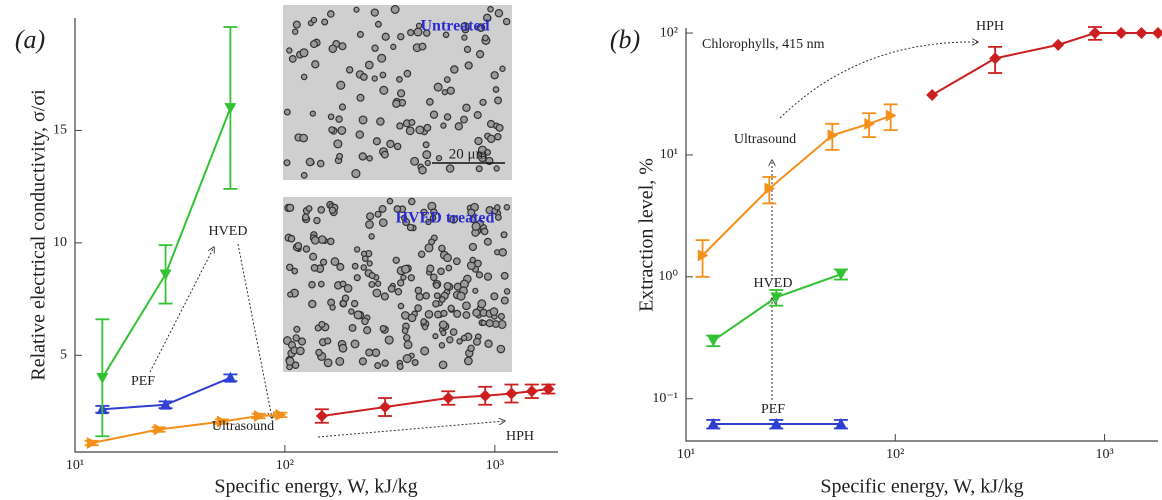 The image size is (1162, 500). I want to click on y-tick-label: 10, so click(60, 242).